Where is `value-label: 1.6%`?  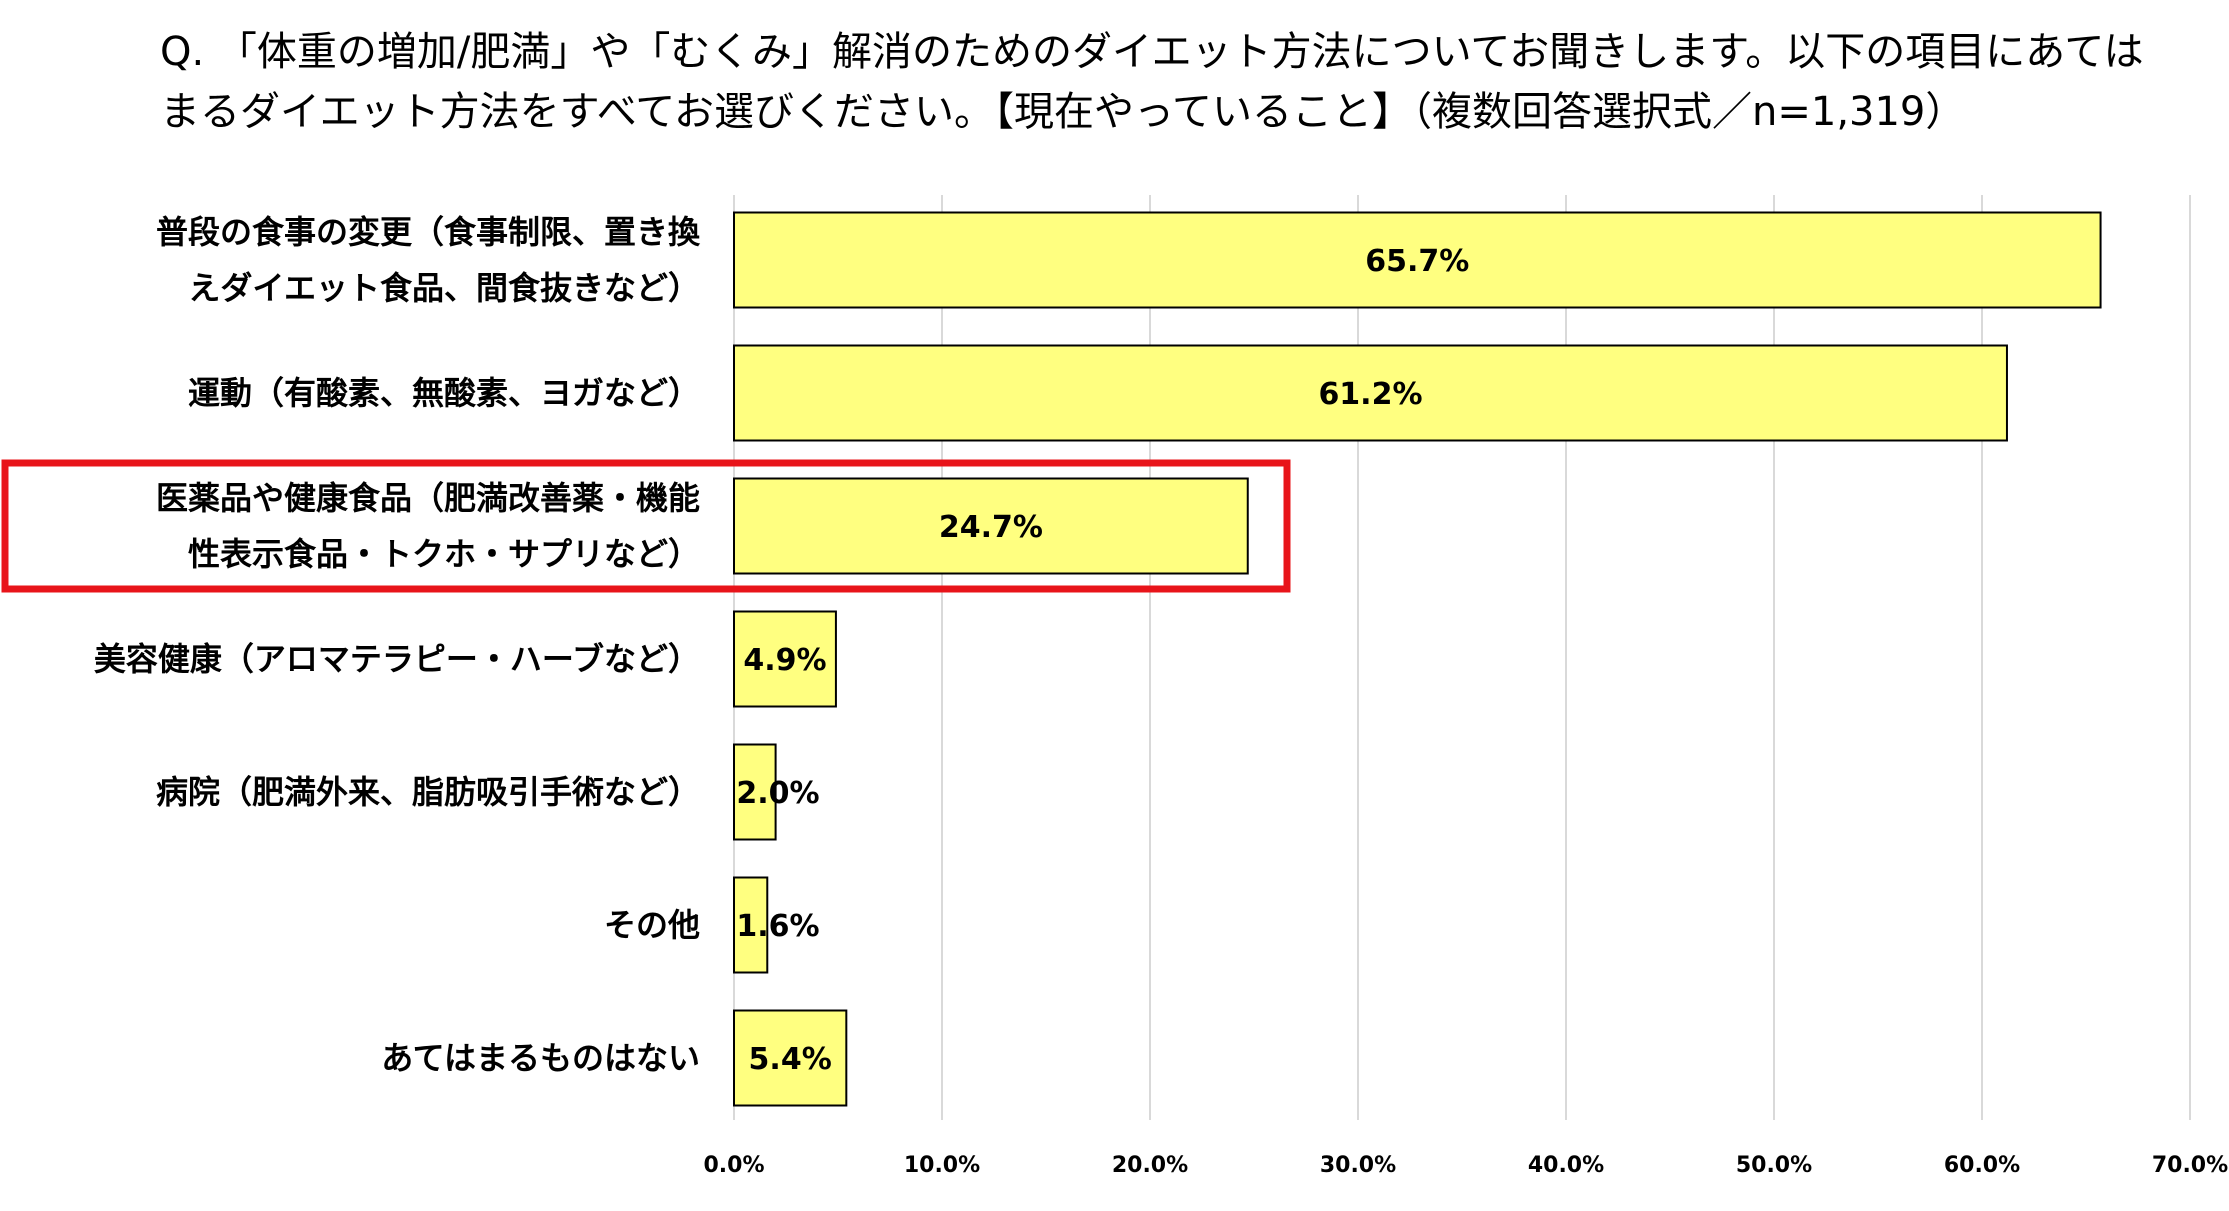 value-label: 1.6% is located at coordinates (777, 926).